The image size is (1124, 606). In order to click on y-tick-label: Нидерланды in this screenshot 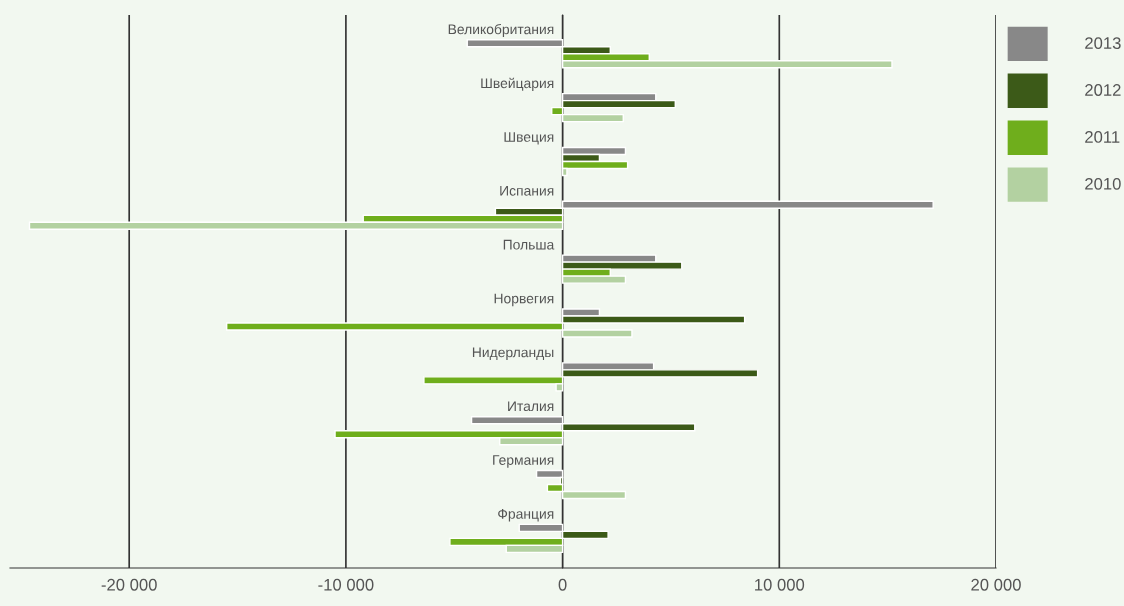, I will do `click(513, 353)`.